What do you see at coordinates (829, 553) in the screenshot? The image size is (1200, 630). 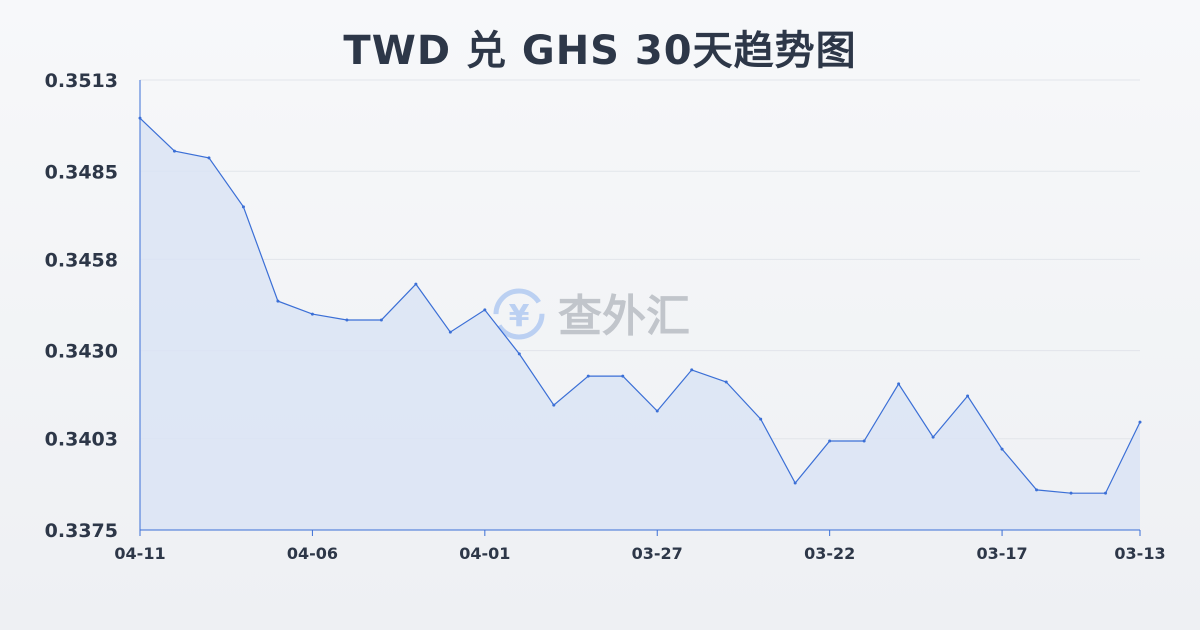 I see `x-tick-label: 03-22` at bounding box center [829, 553].